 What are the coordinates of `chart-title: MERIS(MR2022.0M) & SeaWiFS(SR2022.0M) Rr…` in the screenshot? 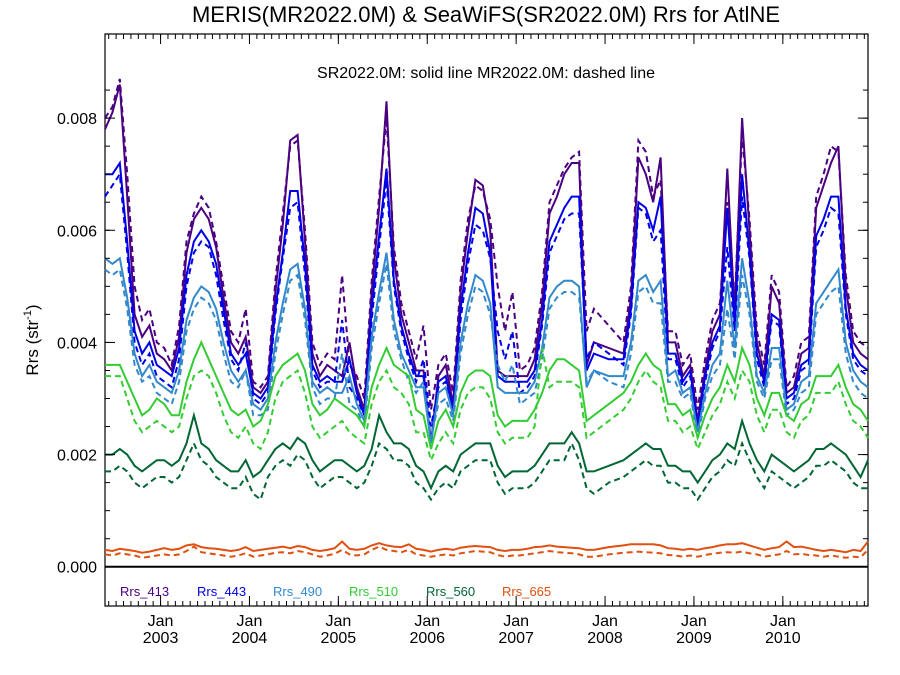 It's located at (486, 14).